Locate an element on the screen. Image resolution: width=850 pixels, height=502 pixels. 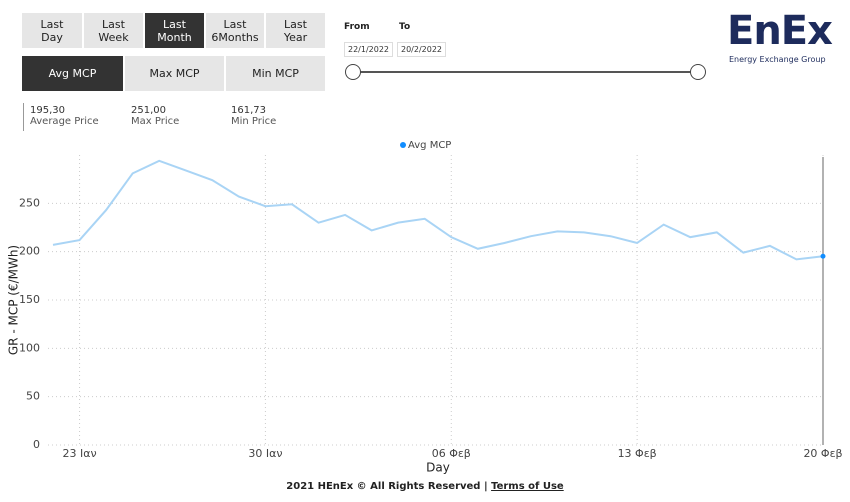
y-tick-label: 50 is located at coordinates (33, 396).